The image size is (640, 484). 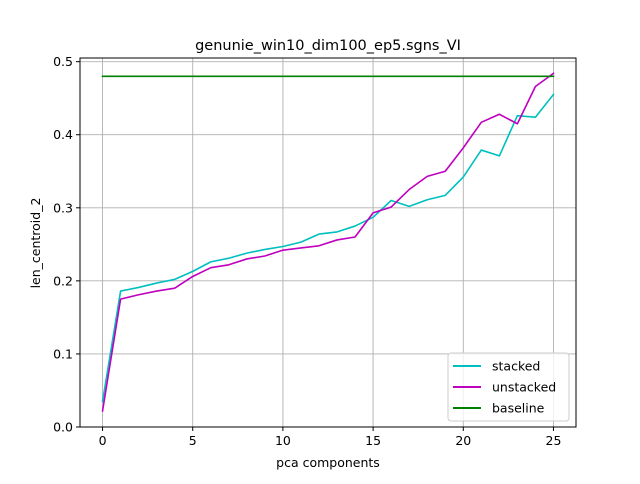 I want to click on x-tick-label: 25, so click(x=554, y=440).